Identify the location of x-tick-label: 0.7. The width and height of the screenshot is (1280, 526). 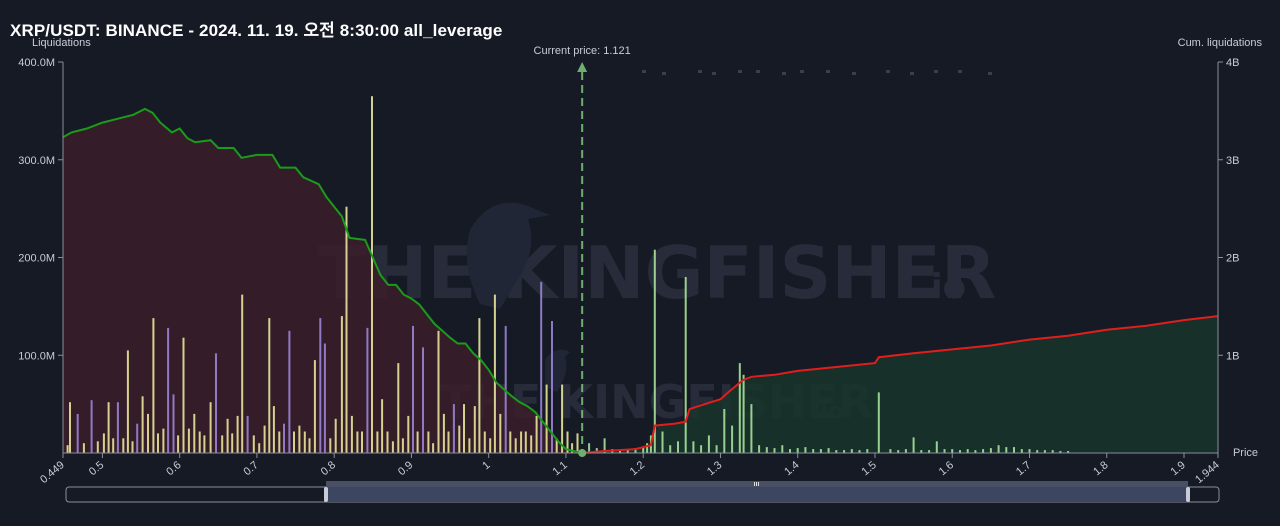
(250, 468).